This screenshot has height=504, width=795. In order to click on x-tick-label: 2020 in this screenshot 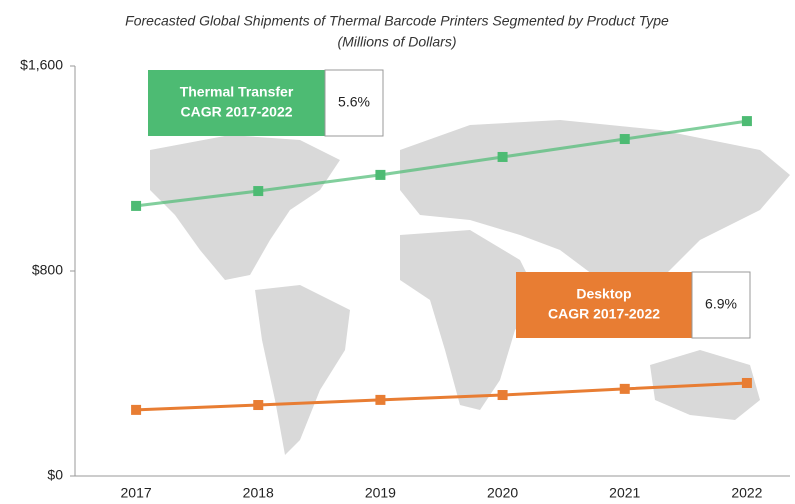, I will do `click(502, 493)`.